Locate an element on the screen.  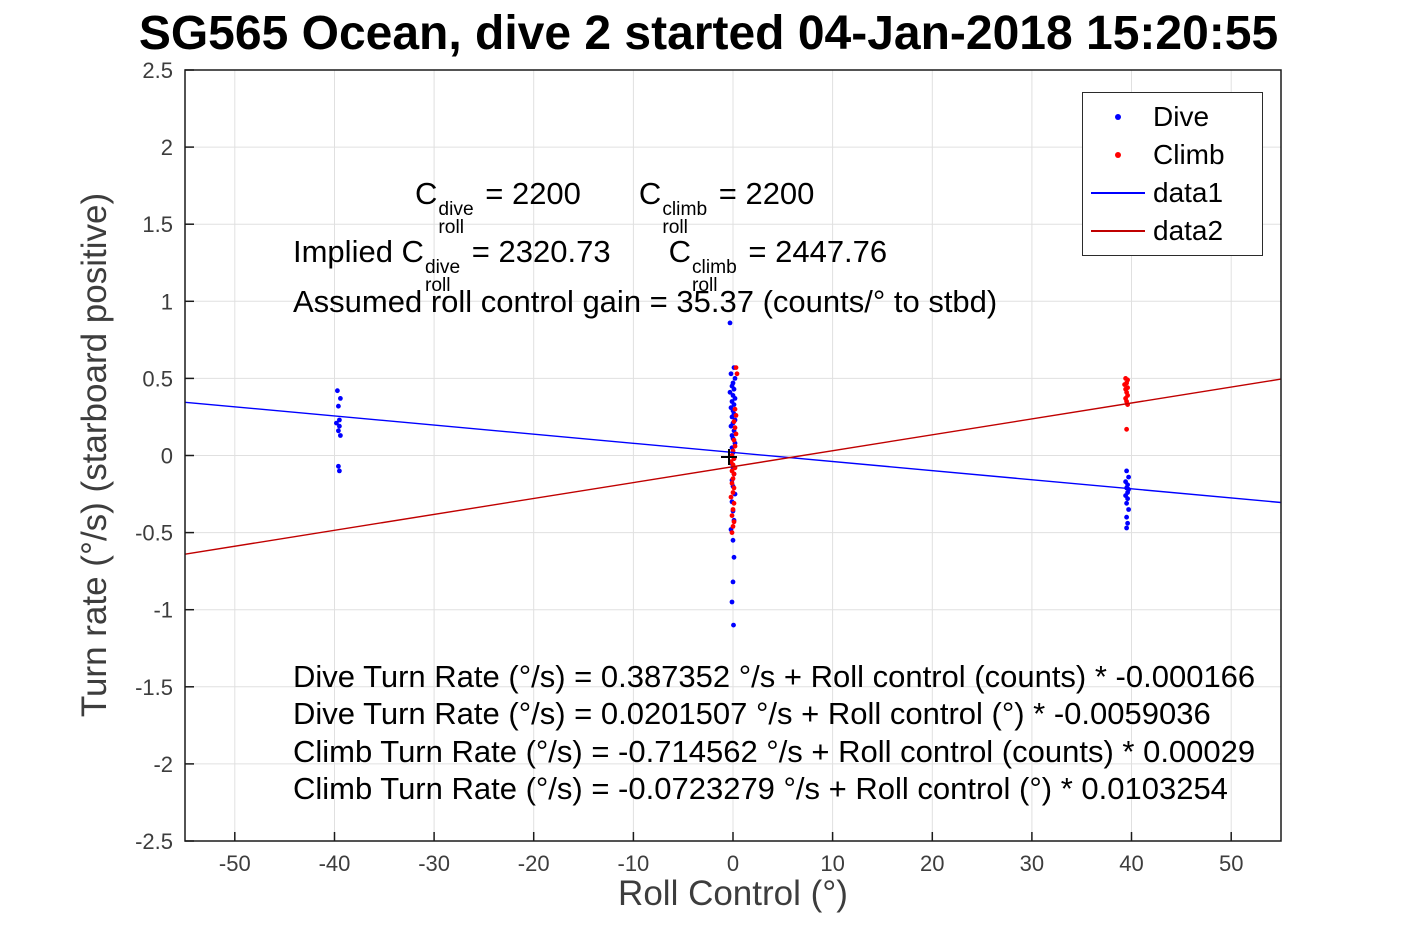
x-axis-label: Roll Control (°) is located at coordinates (733, 893).